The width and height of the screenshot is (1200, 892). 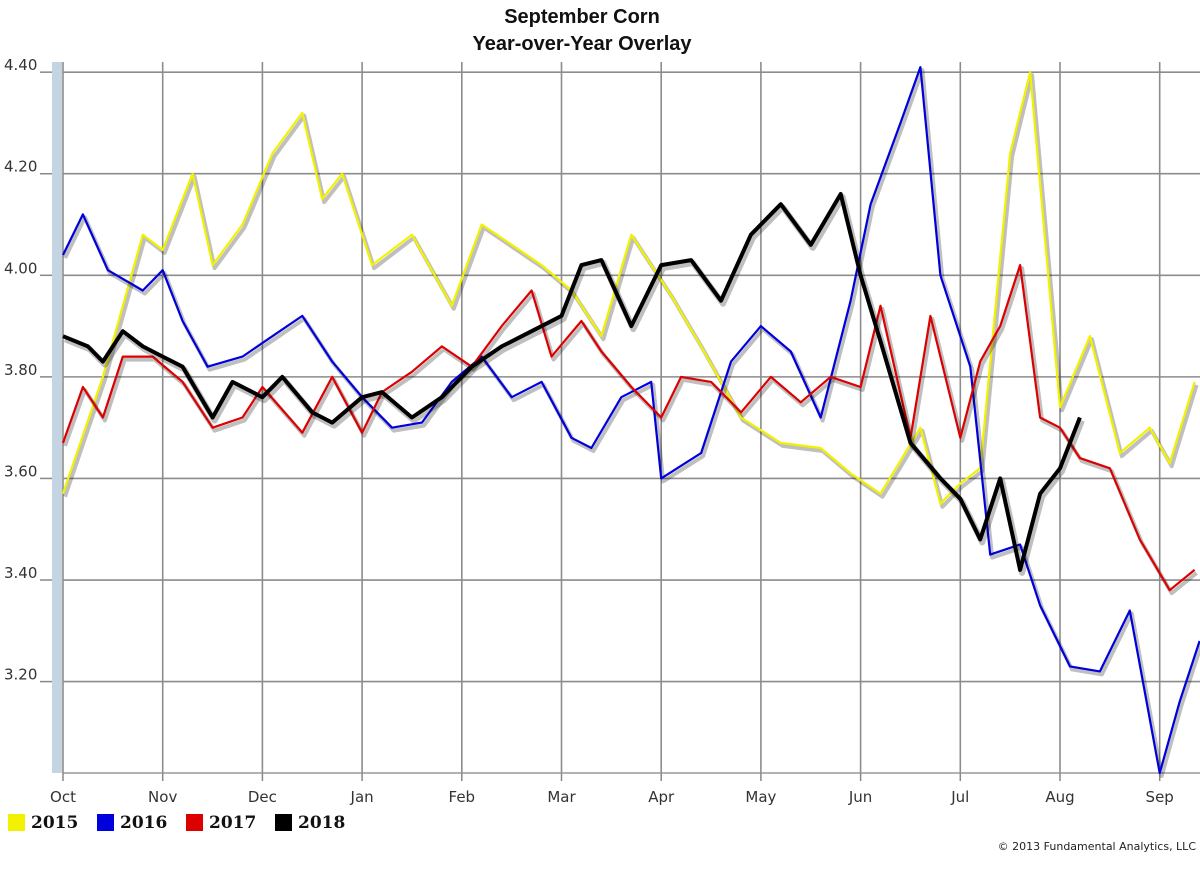 What do you see at coordinates (582, 44) in the screenshot?
I see `chart-subtitle: Year-over-Year Overlay` at bounding box center [582, 44].